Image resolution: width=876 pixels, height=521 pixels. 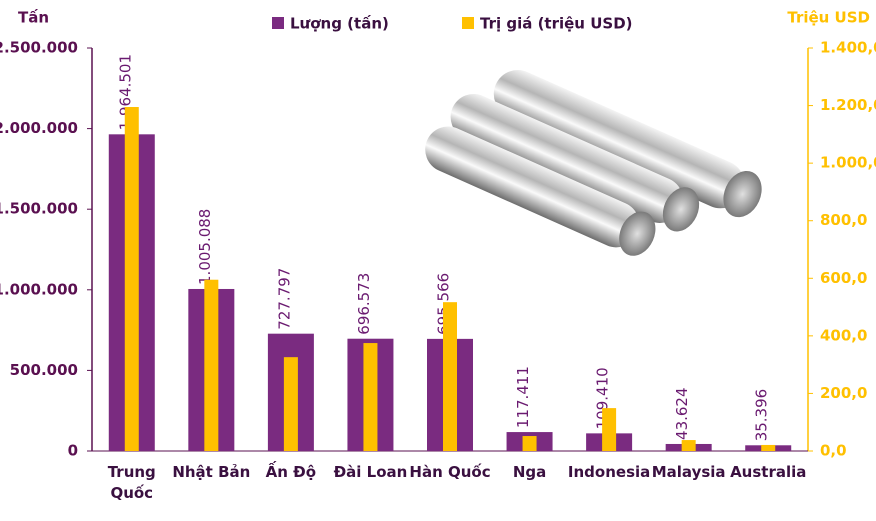 What do you see at coordinates (828, 18) in the screenshot?
I see `y2-axis-title: Triệu USD` at bounding box center [828, 18].